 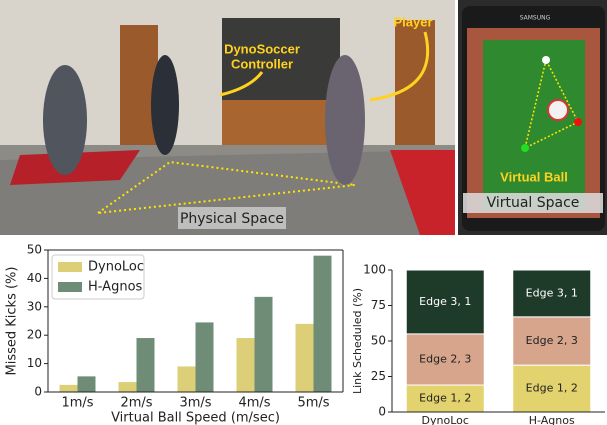 What do you see at coordinates (535, 18) in the screenshot?
I see `tablet-brand: SAMSUNG` at bounding box center [535, 18].